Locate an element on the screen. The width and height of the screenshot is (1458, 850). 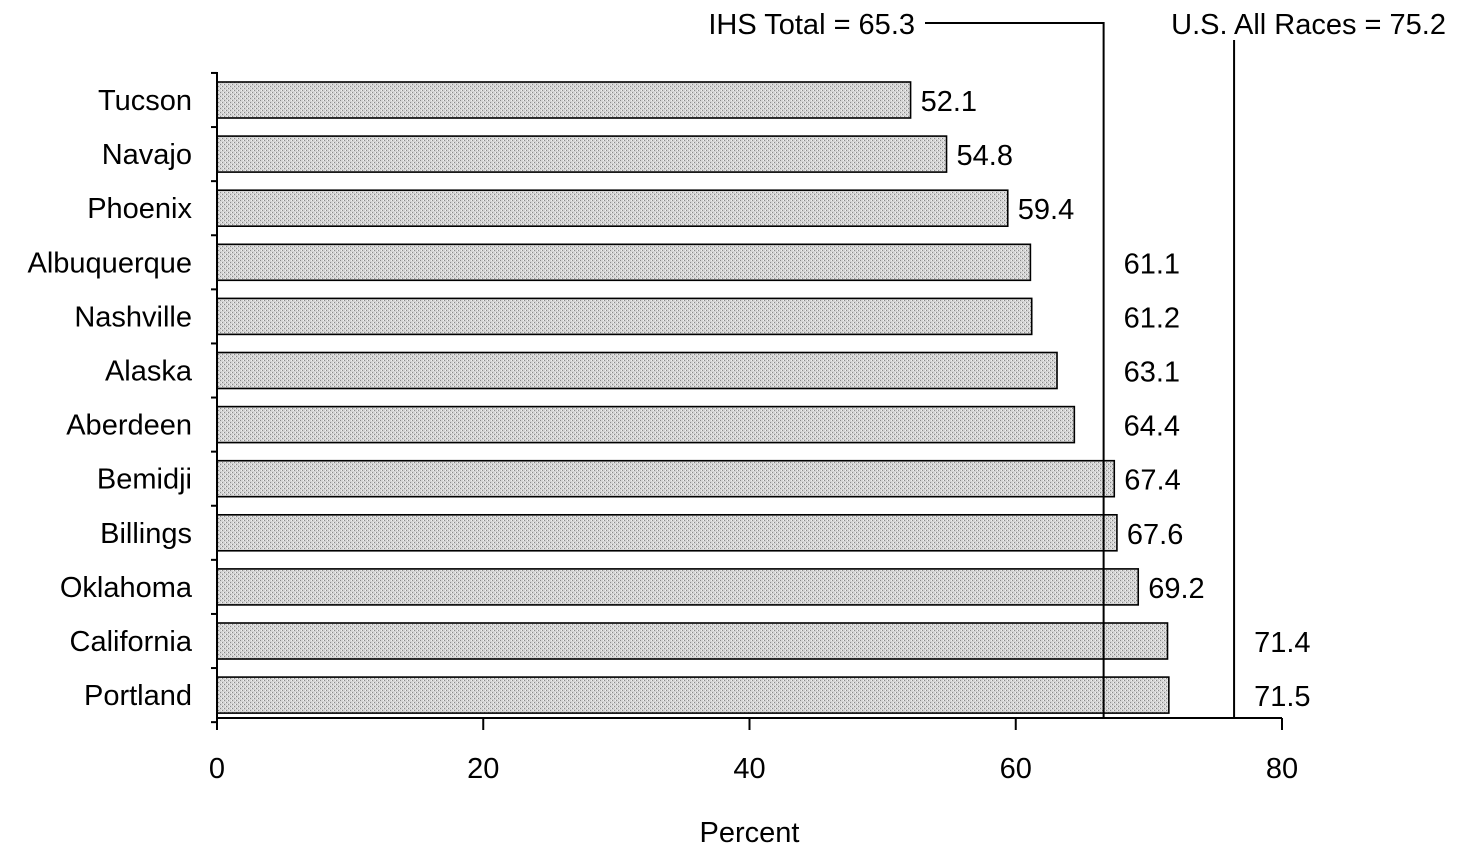
bar-aberdeen is located at coordinates (646, 424).